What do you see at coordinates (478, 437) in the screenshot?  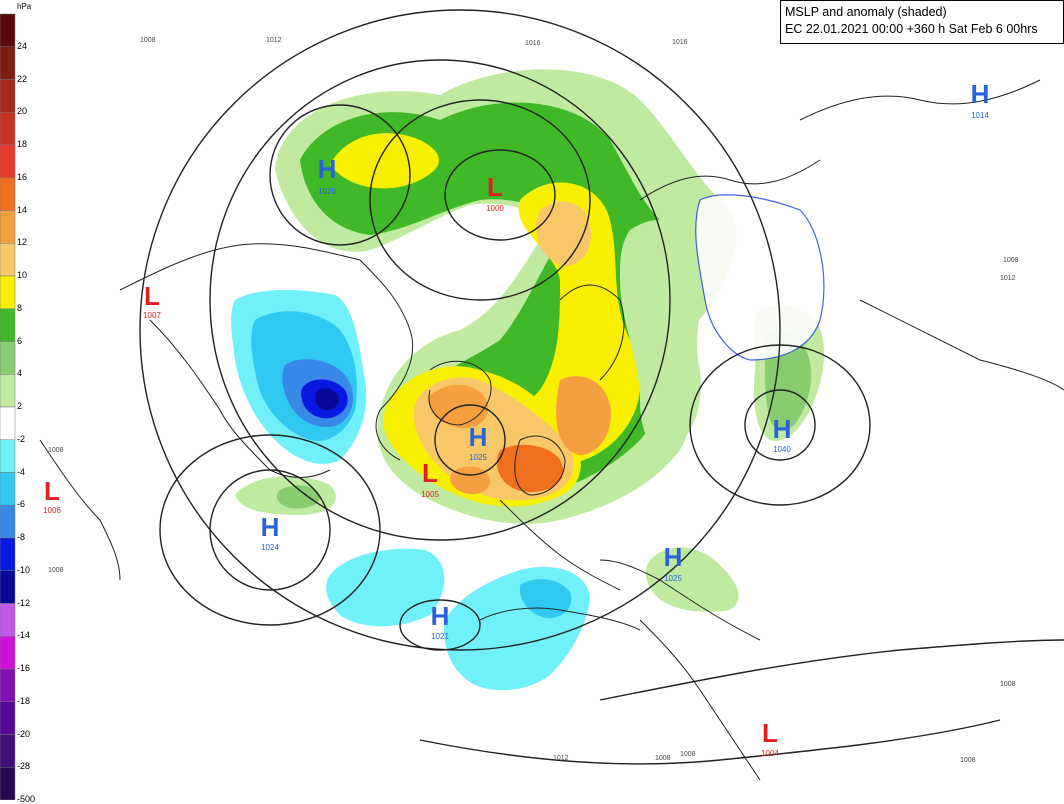 I see `center-h-1025-a: H` at bounding box center [478, 437].